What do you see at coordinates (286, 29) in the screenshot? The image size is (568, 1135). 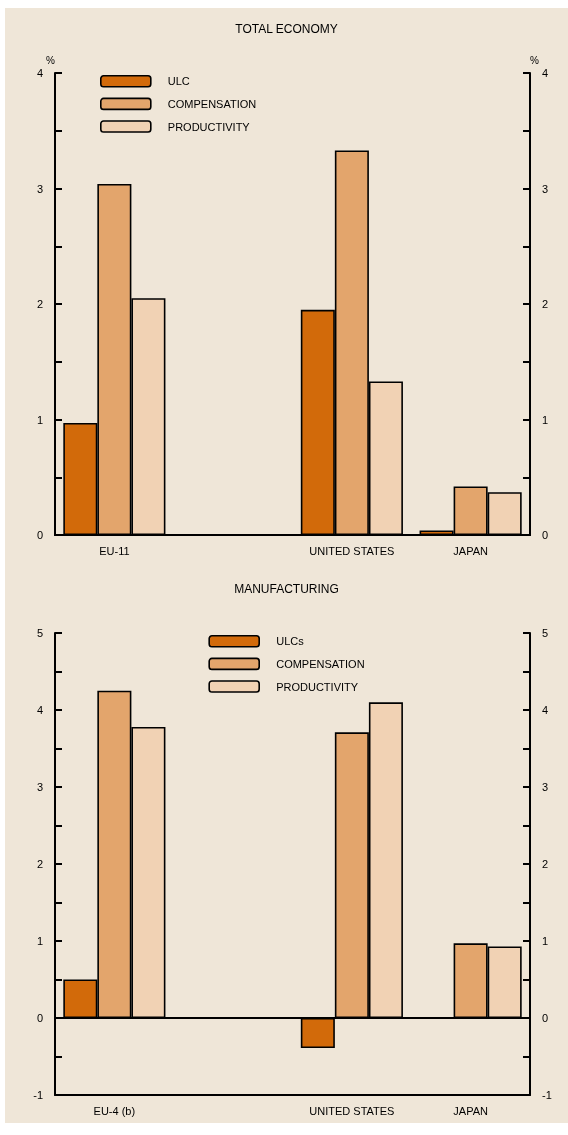 I see `chart-title: TOTAL ECONOMY` at bounding box center [286, 29].